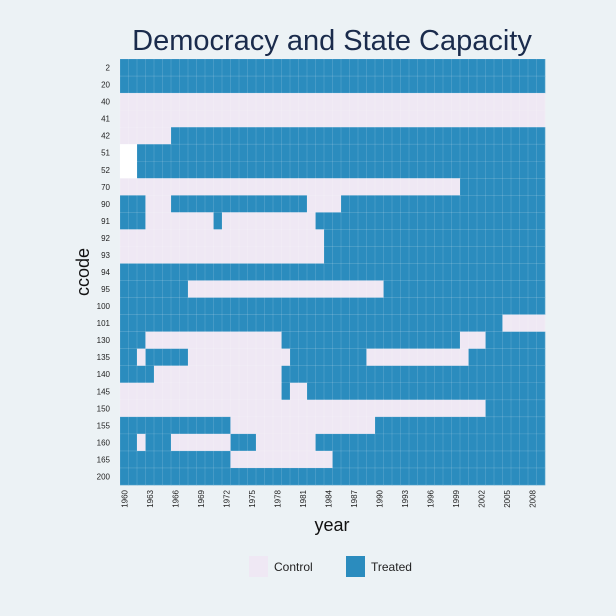 This screenshot has height=616, width=616. What do you see at coordinates (105, 289) in the screenshot?
I see `y-tick-label: 95` at bounding box center [105, 289].